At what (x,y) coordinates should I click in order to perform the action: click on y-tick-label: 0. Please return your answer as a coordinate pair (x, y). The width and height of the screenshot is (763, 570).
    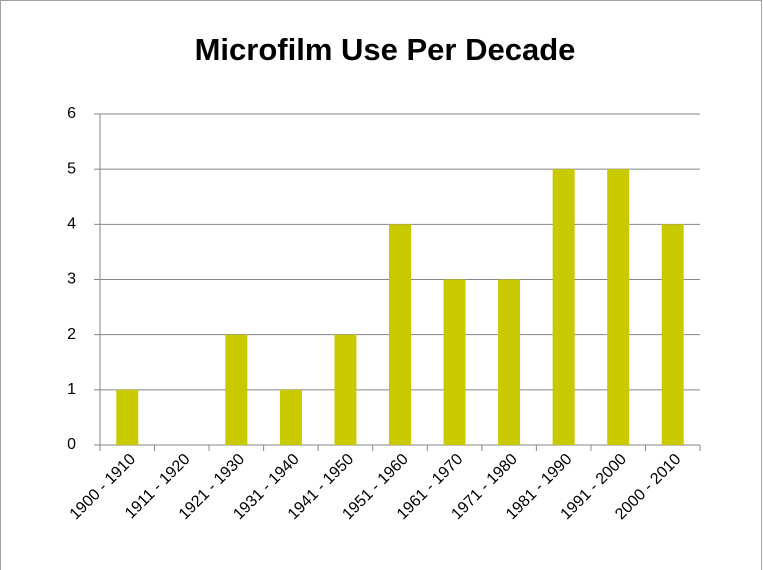
    Looking at the image, I should click on (71, 444).